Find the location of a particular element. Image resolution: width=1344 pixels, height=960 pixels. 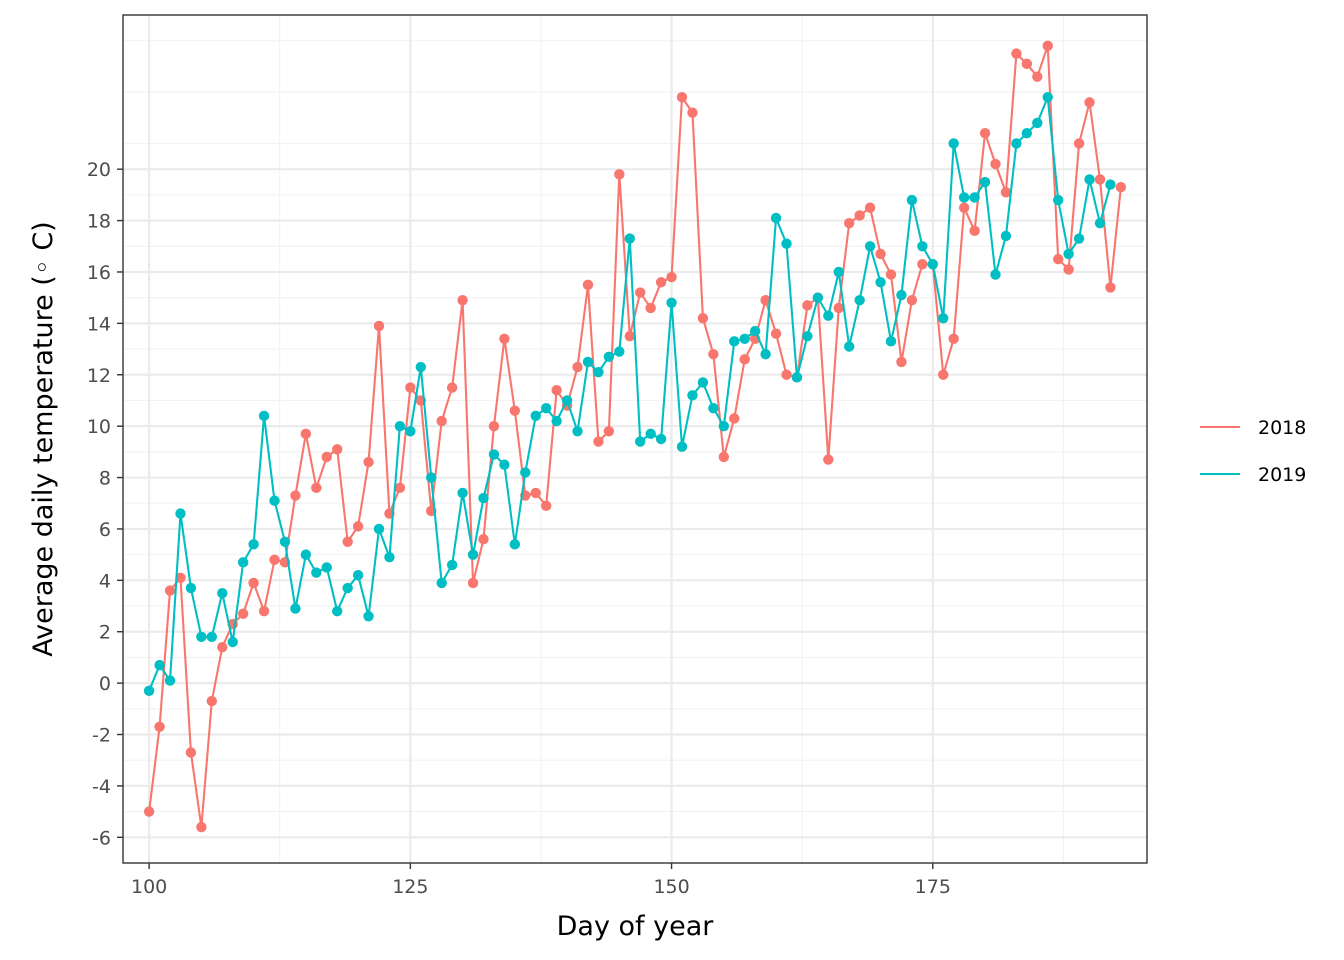

x-tick-label: 100 is located at coordinates (149, 887).